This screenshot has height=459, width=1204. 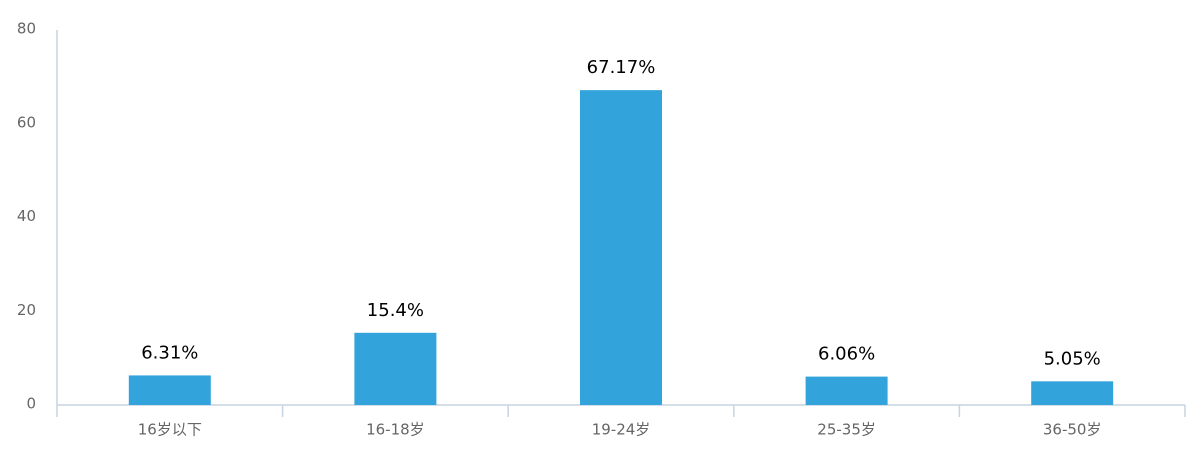 What do you see at coordinates (846, 430) in the screenshot?
I see `x-tick-label: 25-35岁` at bounding box center [846, 430].